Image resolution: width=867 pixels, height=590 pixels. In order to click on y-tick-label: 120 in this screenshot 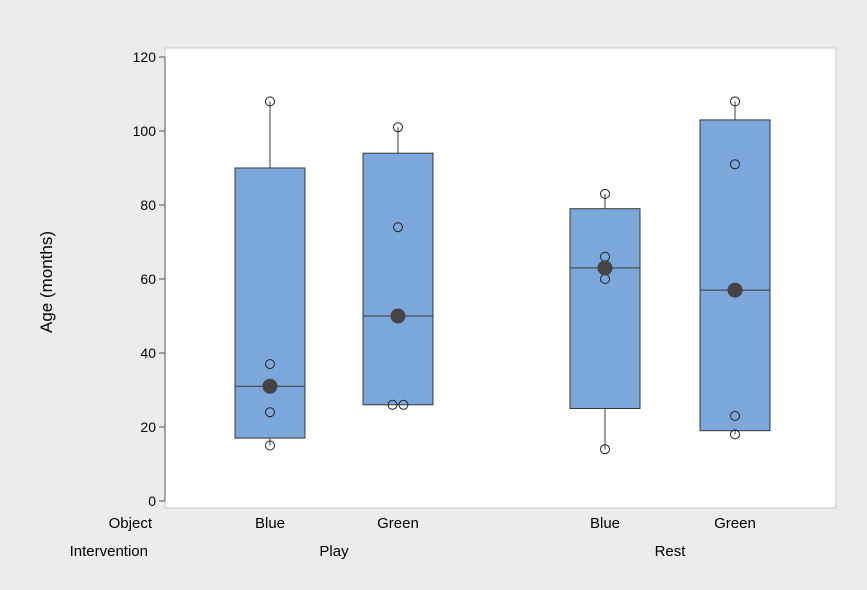, I will do `click(145, 57)`.